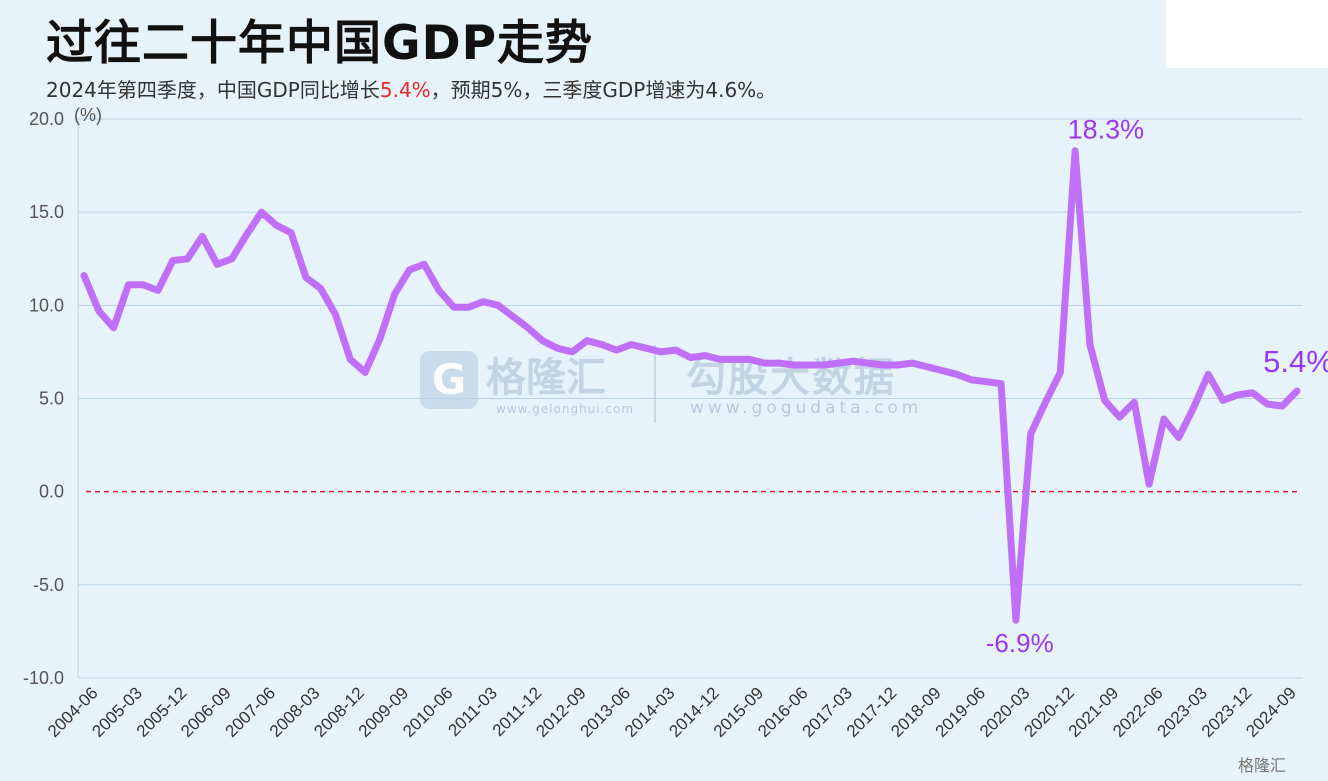 This screenshot has width=1328, height=781. I want to click on y-tick-label: 5.0, so click(51, 399).